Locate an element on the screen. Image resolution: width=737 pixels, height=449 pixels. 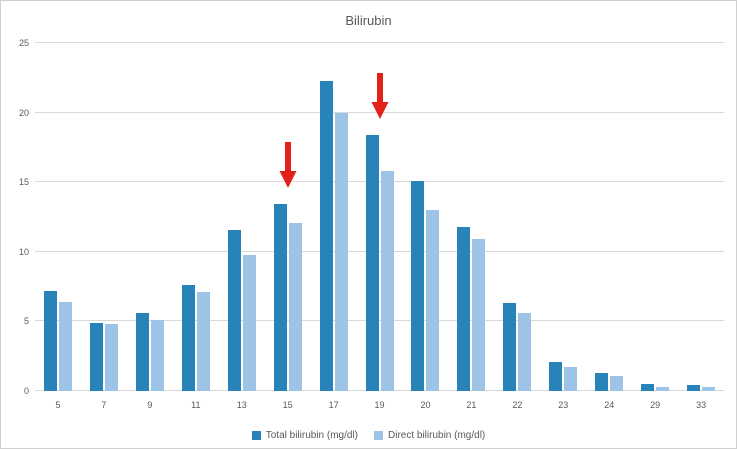
x-tick-label: 23 is located at coordinates (563, 405).